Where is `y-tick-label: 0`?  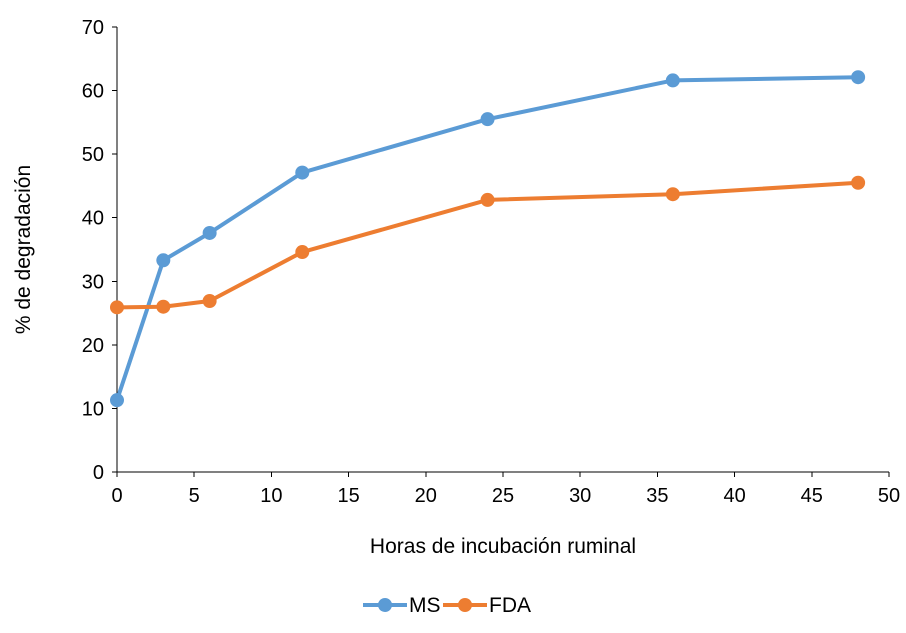
y-tick-label: 0 is located at coordinates (98, 473).